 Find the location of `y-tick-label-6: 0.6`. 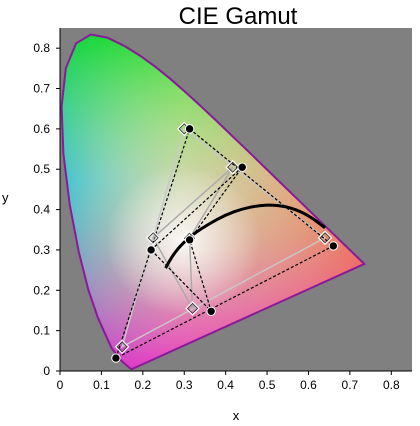

y-tick-label-6: 0.6 is located at coordinates (41, 129).